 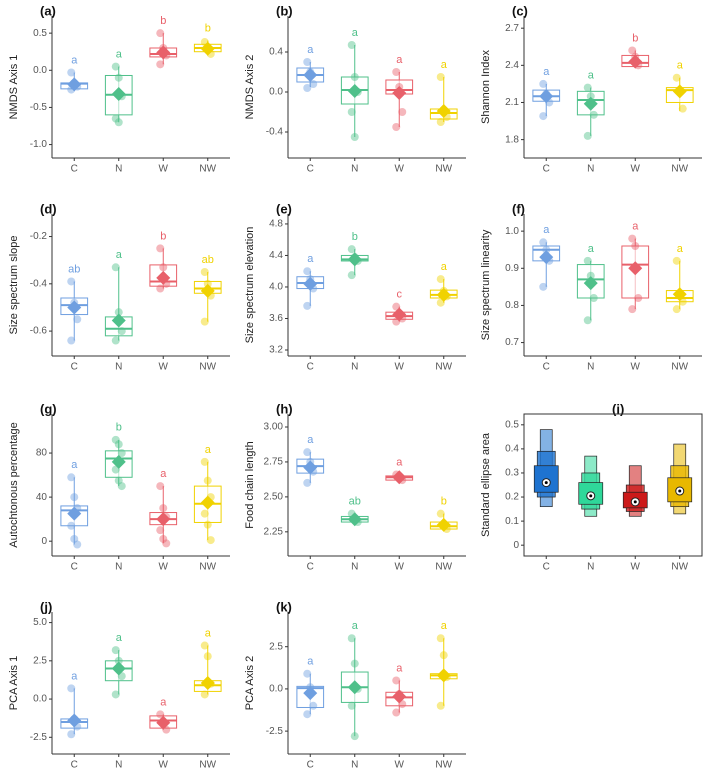 What do you see at coordinates (276, 287) in the screenshot?
I see `y-tick-label: 4.0` at bounding box center [276, 287].